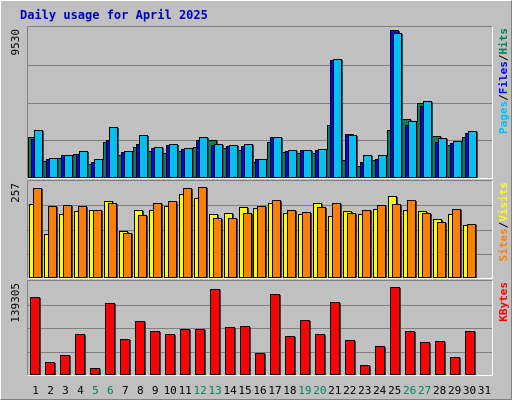 This screenshot has height=400, width=512. Describe the element at coordinates (140, 390) in the screenshot. I see `x-tick-label-day-8: 8` at that location.